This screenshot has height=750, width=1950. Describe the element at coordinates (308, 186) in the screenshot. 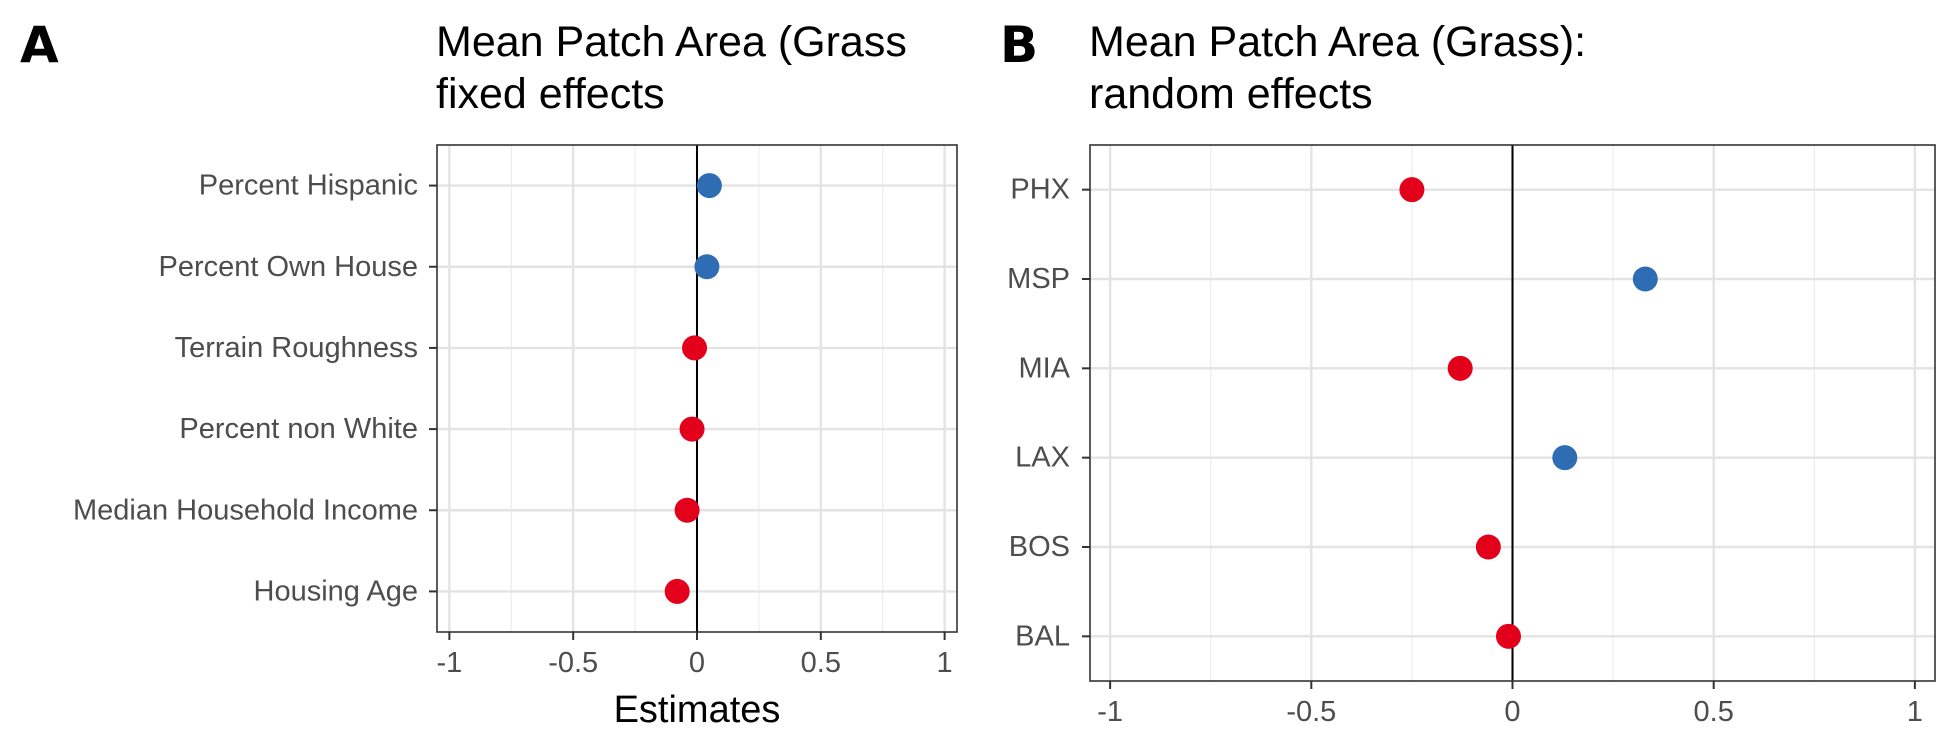

I see `y-tick-label: Percent Hispanic` at that location.